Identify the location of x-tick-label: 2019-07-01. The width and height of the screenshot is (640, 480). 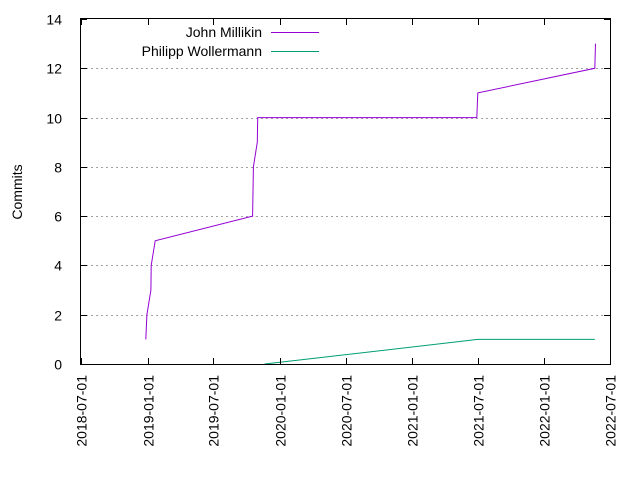
(214, 411).